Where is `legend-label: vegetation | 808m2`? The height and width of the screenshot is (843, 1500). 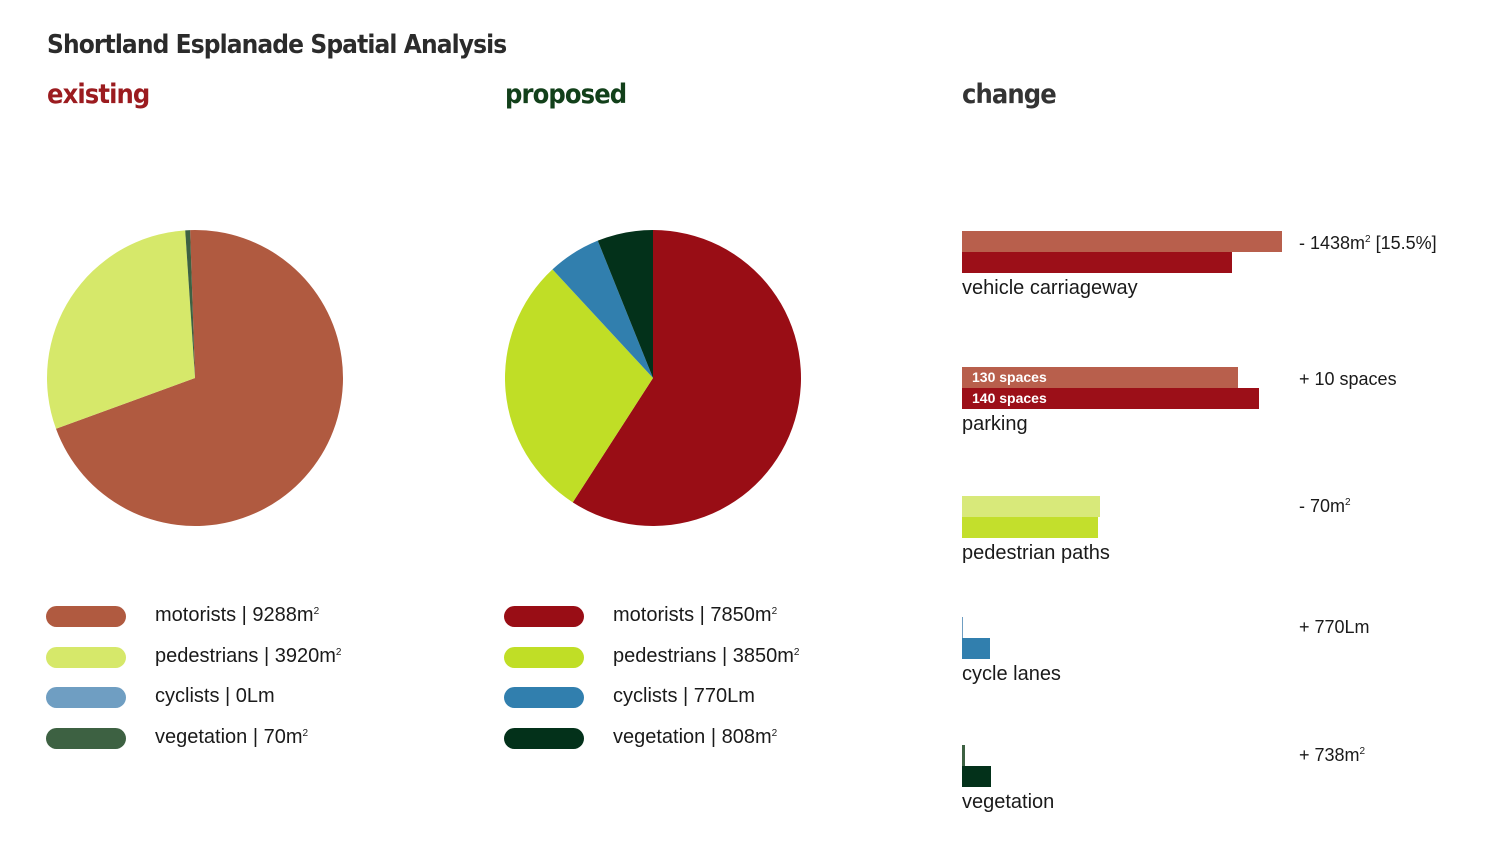 legend-label: vegetation | 808m2 is located at coordinates (695, 736).